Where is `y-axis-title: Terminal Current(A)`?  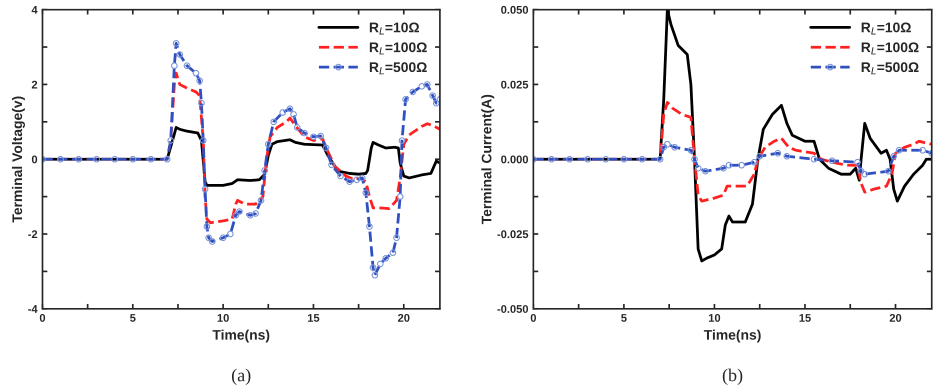 y-axis-title: Terminal Current(A) is located at coordinates (487, 159).